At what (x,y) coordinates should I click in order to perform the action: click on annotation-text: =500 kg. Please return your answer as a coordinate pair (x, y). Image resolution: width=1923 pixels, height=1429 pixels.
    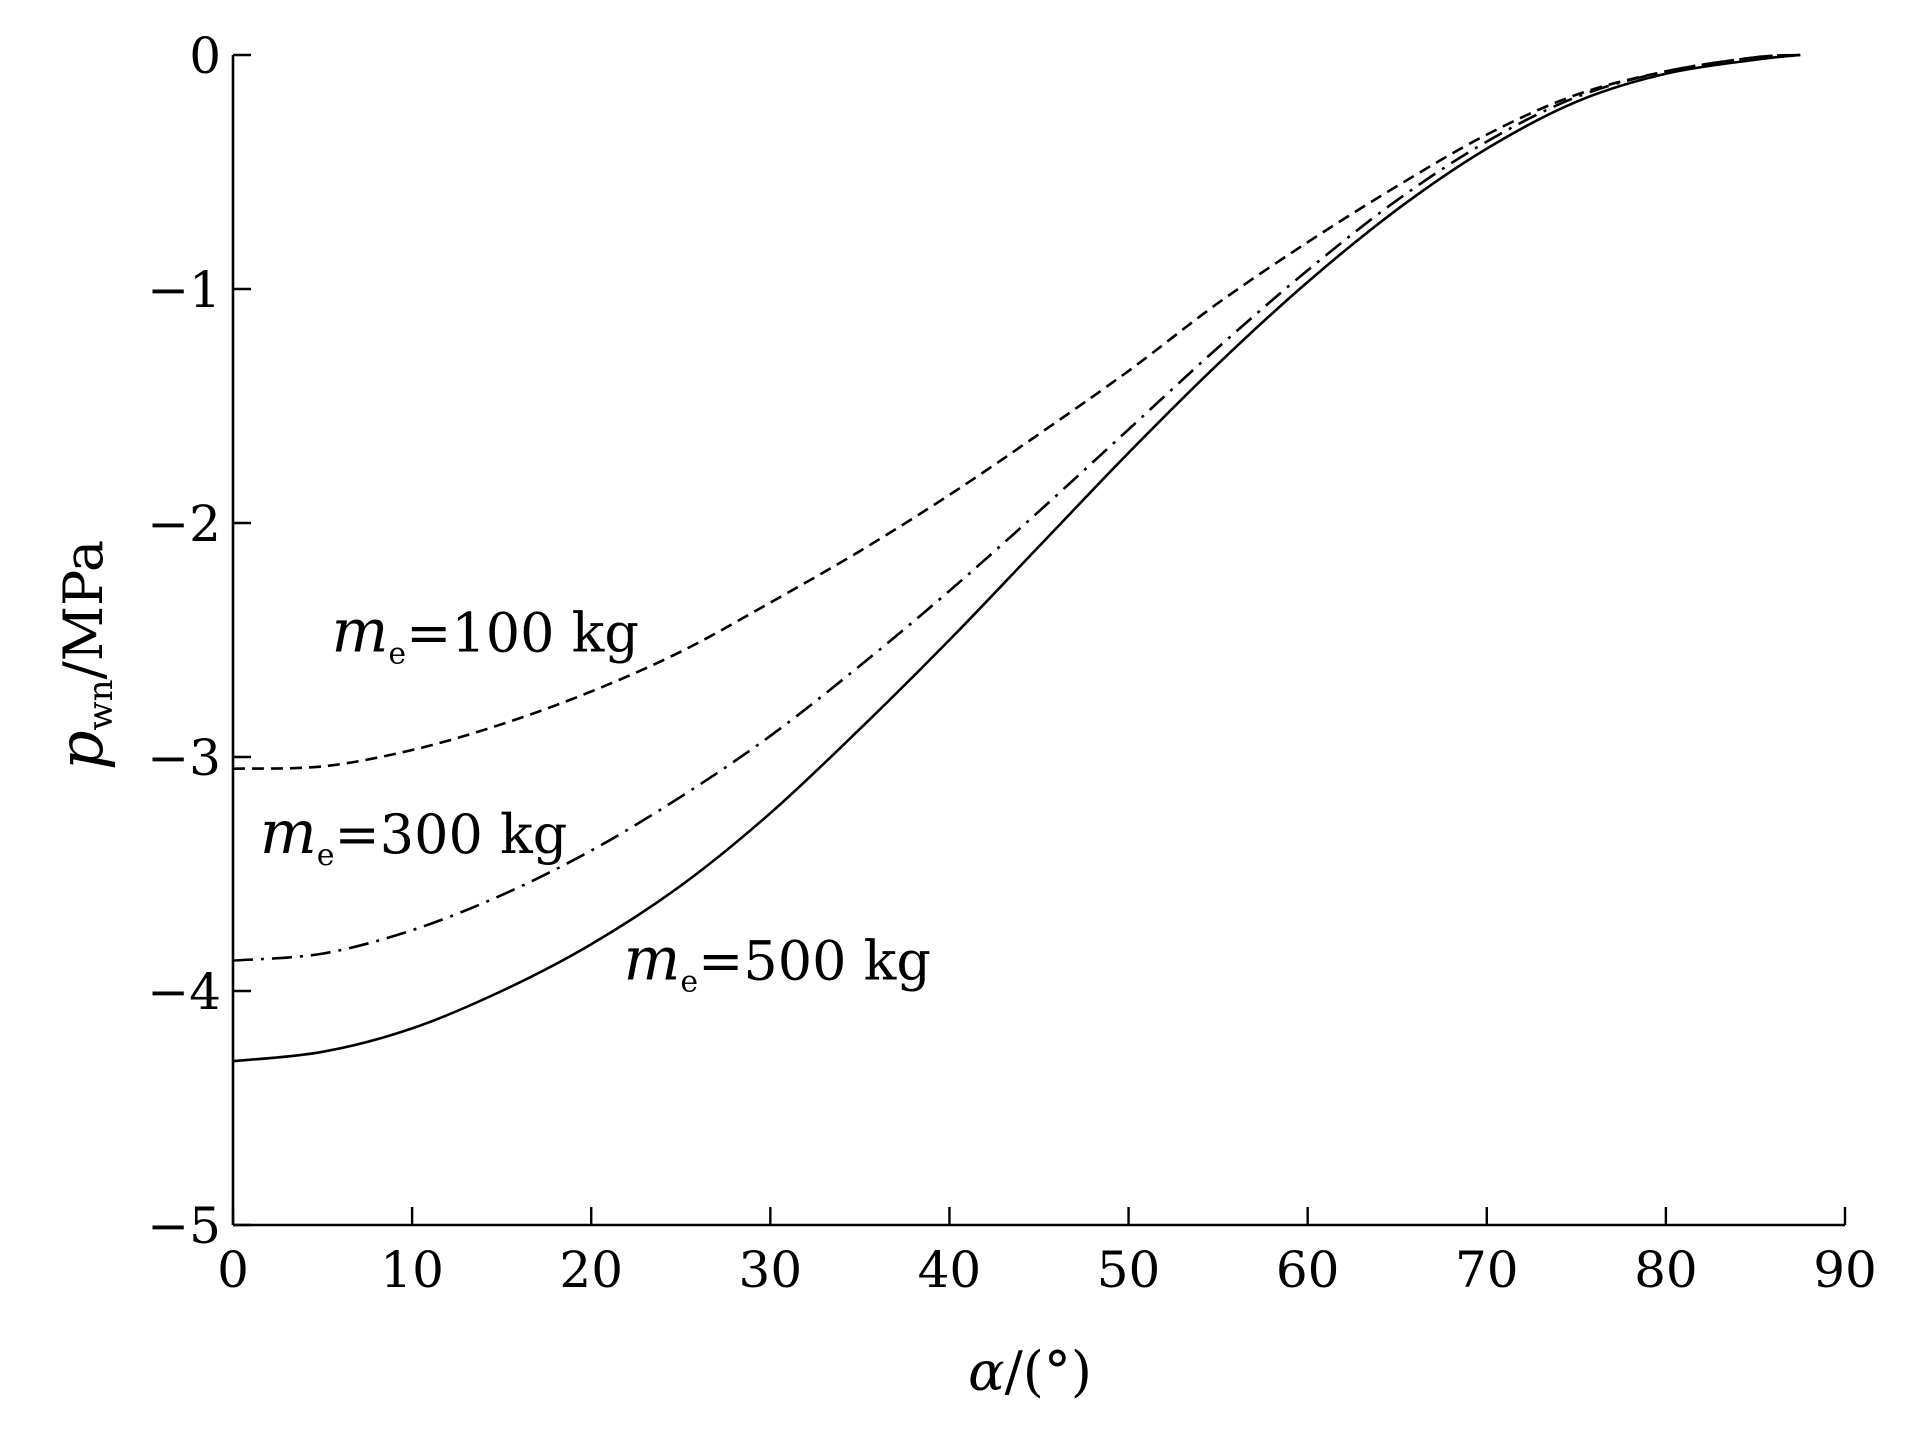
    Looking at the image, I should click on (814, 960).